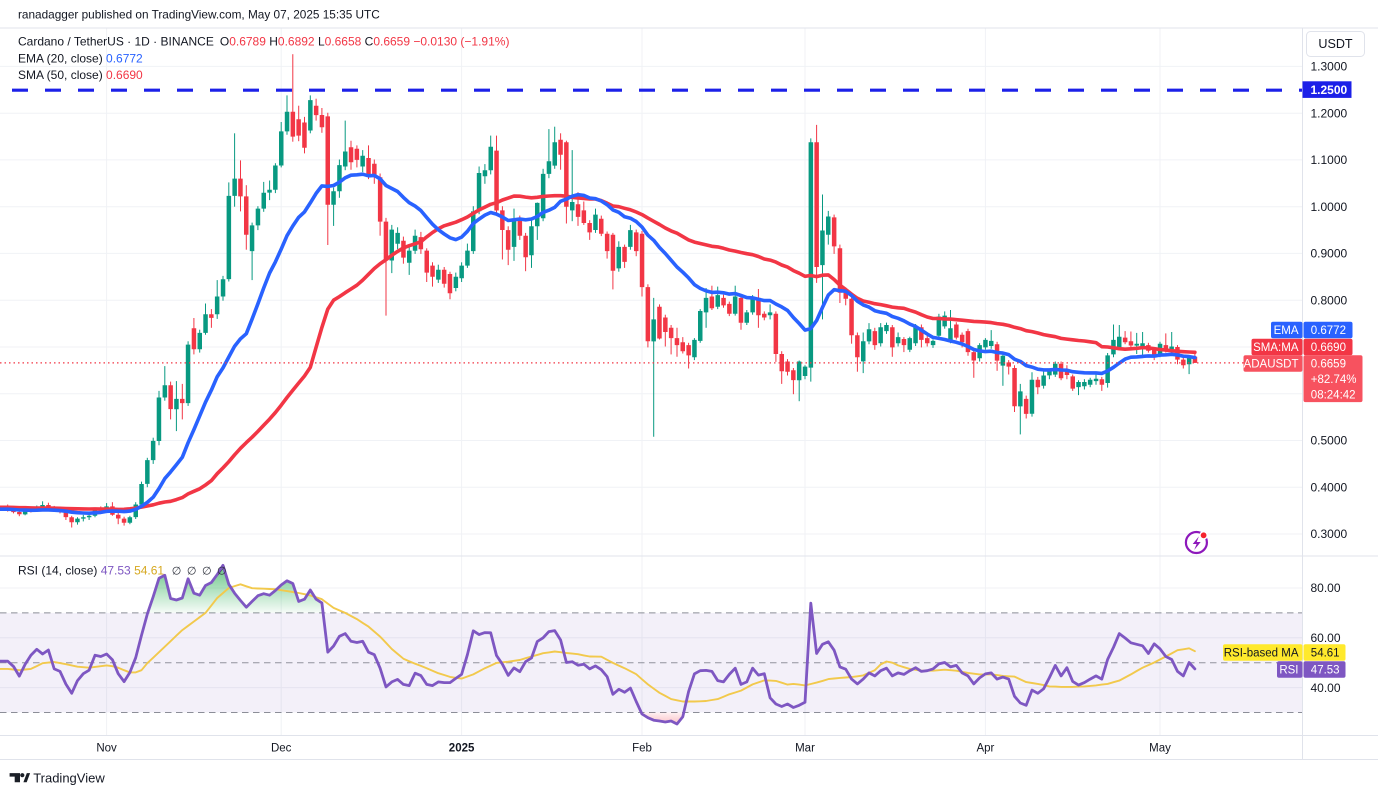 The height and width of the screenshot is (796, 1378). Describe the element at coordinates (1329, 487) in the screenshot. I see `svg-text: 0.4000` at that location.